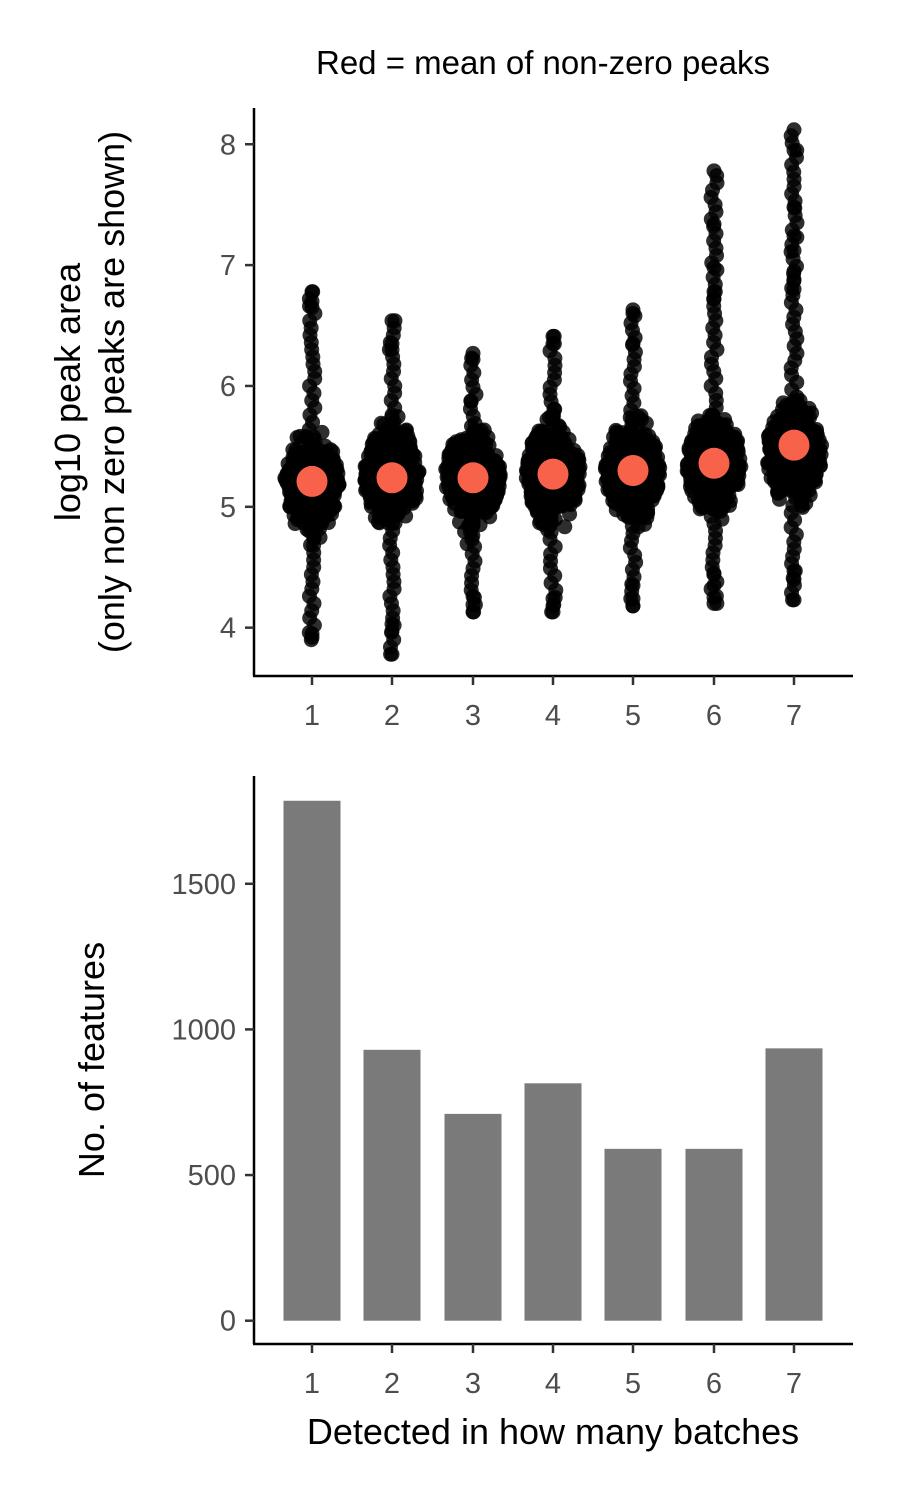 The height and width of the screenshot is (1505, 900). What do you see at coordinates (312, 1384) in the screenshot?
I see `bar-x-tick-label: 1` at bounding box center [312, 1384].